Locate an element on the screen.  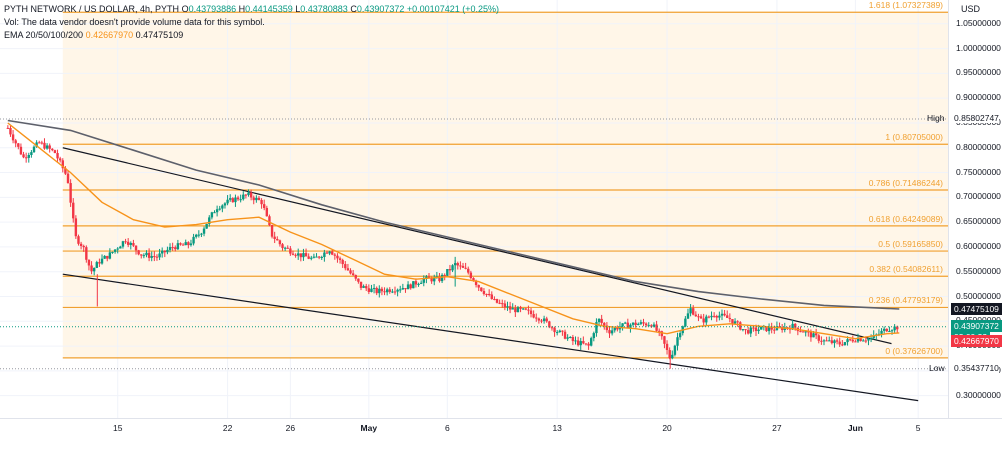
fib-level-label: 0.786 (0.71486244) is located at coordinates (905, 182).